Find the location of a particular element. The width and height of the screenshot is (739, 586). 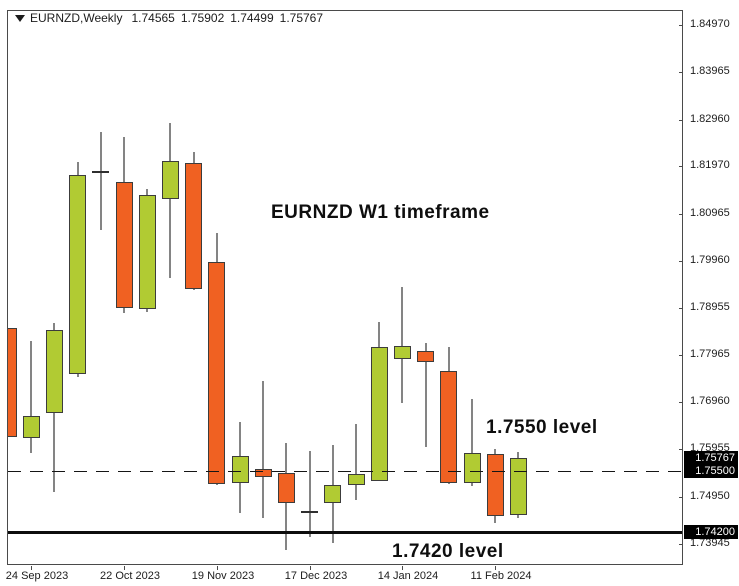

ohlc-high: 1.75902 is located at coordinates (202, 18).